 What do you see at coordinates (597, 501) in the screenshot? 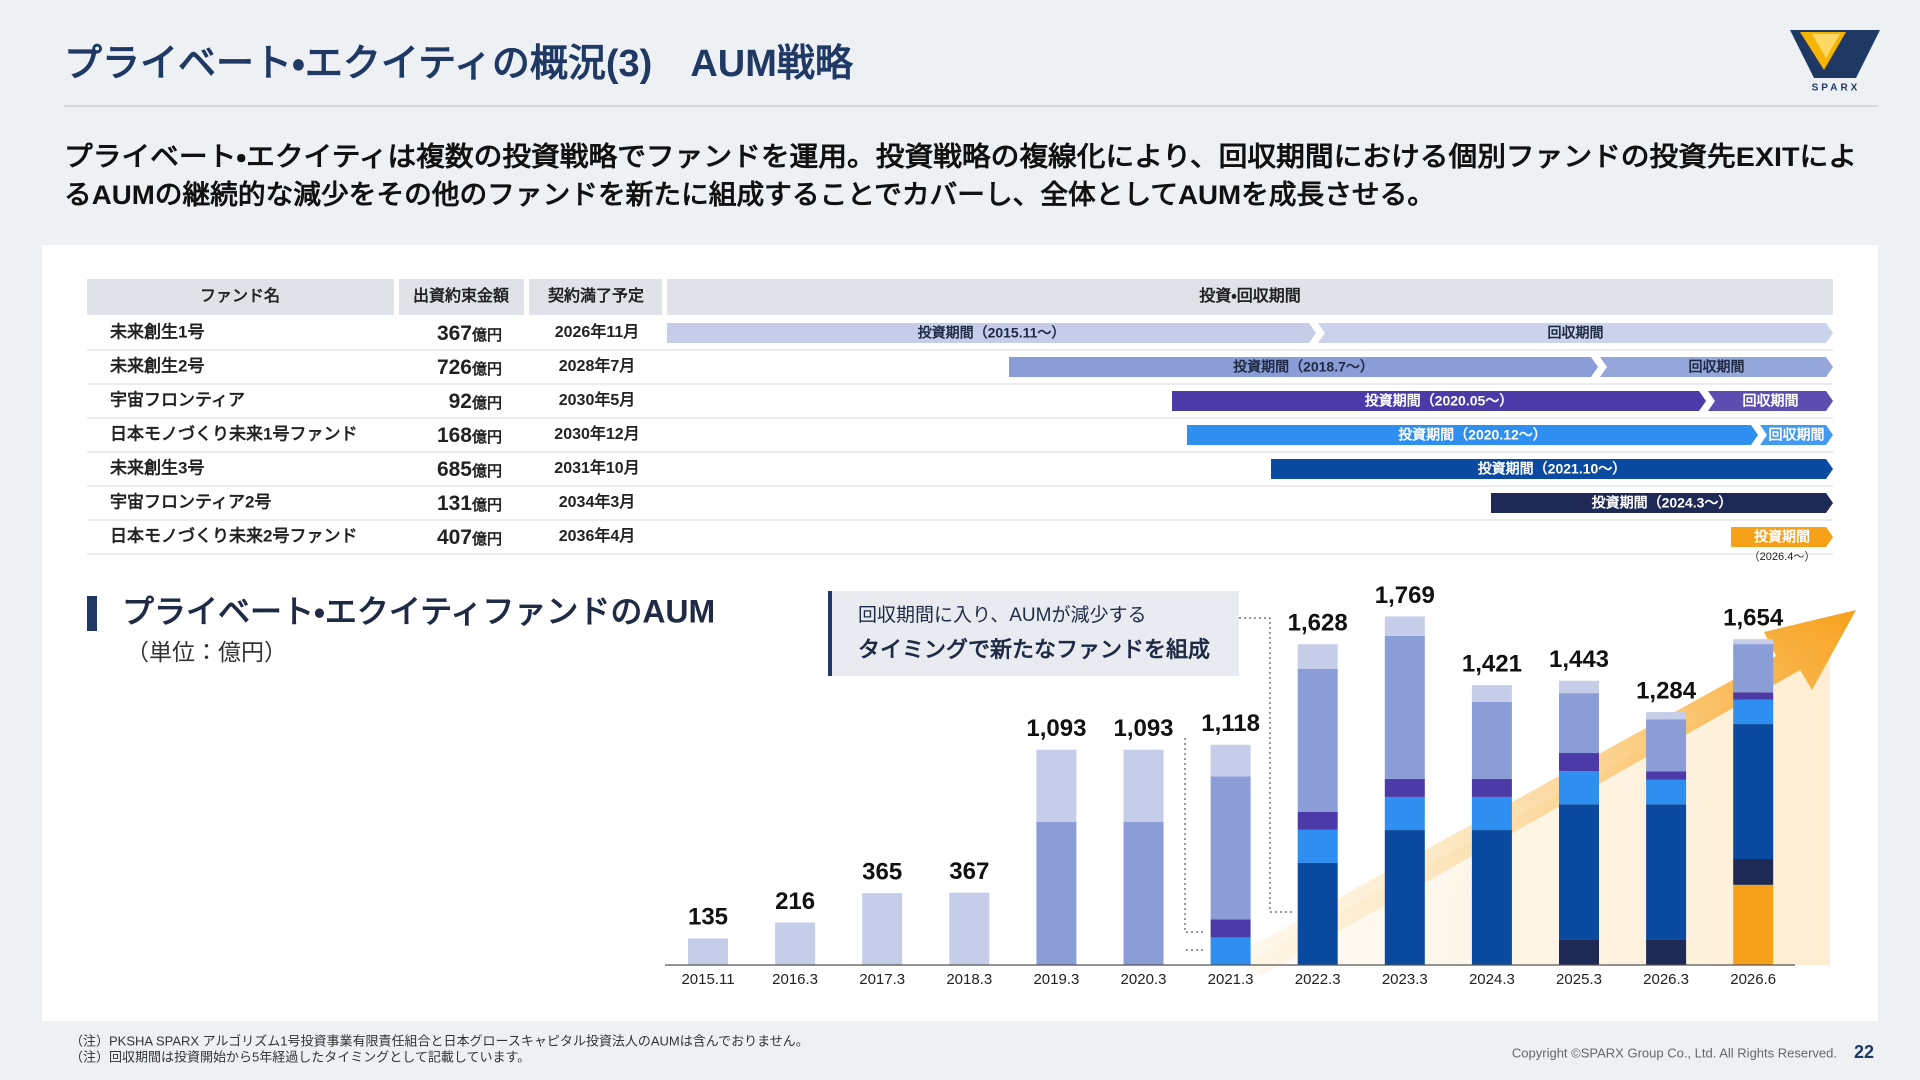
I see `maturity: 2034年3月` at bounding box center [597, 501].